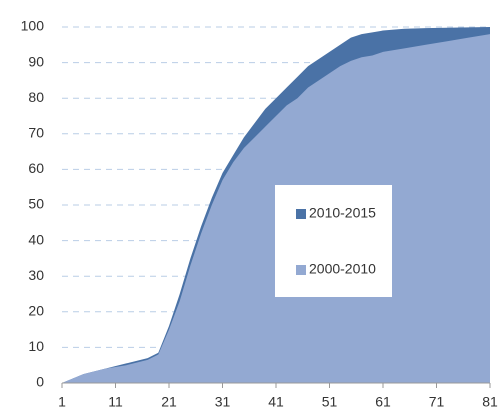 Image resolution: width=503 pixels, height=412 pixels. What do you see at coordinates (33, 26) in the screenshot?
I see `y-tick-label: 100` at bounding box center [33, 26].